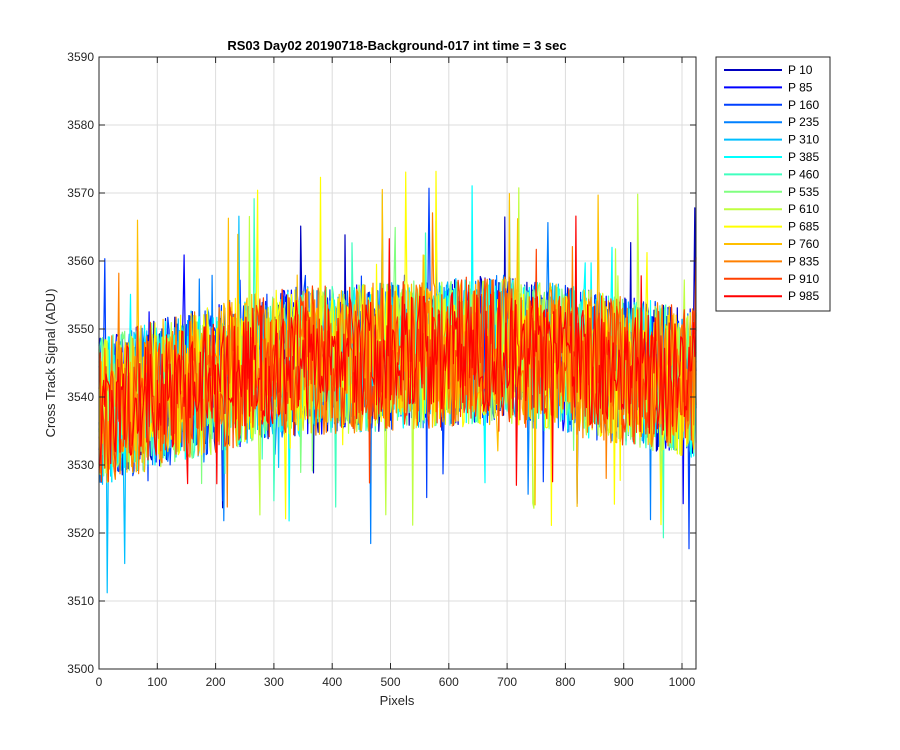 This screenshot has width=900, height=750. What do you see at coordinates (80, 397) in the screenshot?
I see `y-tick-label: 3540` at bounding box center [80, 397].